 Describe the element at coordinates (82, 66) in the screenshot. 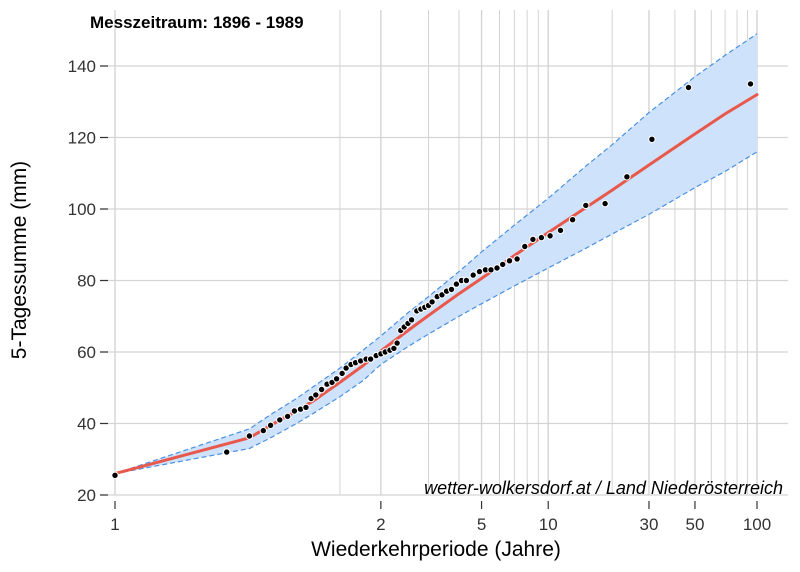

I see `y-tick-label: 140` at that location.